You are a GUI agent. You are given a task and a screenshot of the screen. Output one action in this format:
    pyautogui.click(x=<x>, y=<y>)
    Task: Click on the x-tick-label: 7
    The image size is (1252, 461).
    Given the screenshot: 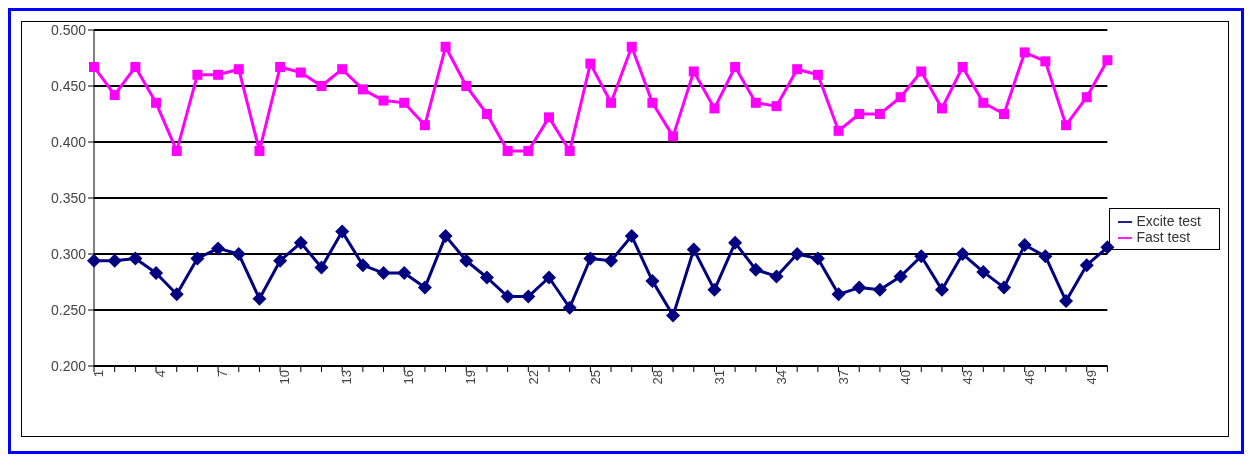 What is the action you would take?
    pyautogui.click(x=223, y=374)
    